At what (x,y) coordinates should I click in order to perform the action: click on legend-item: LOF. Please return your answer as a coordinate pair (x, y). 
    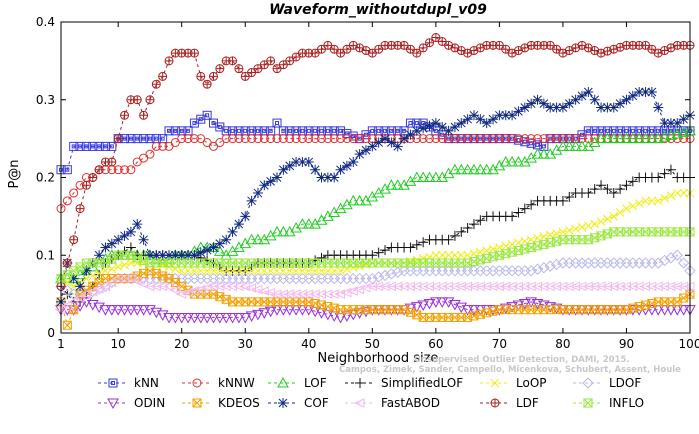
    Looking at the image, I should click on (297, 383).